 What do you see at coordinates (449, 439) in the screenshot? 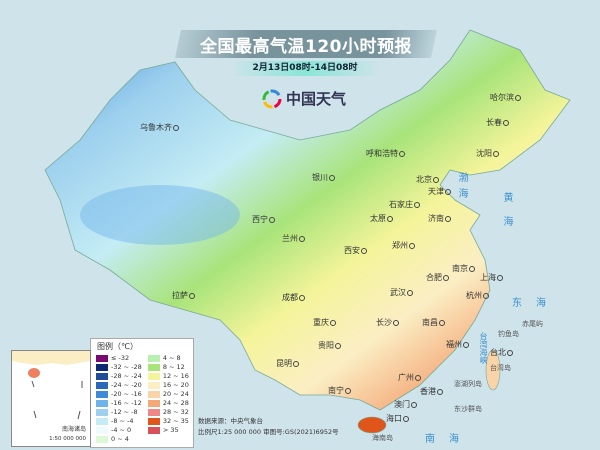
I see `sea-label-nanhai: 南海` at bounding box center [449, 439].